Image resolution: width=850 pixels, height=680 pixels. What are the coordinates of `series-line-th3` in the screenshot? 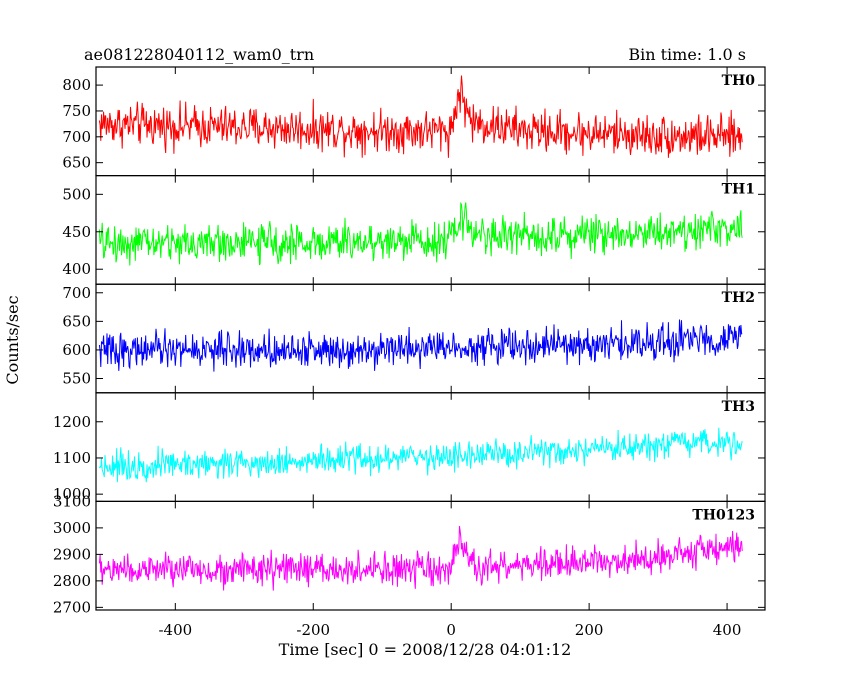 It's located at (420, 455).